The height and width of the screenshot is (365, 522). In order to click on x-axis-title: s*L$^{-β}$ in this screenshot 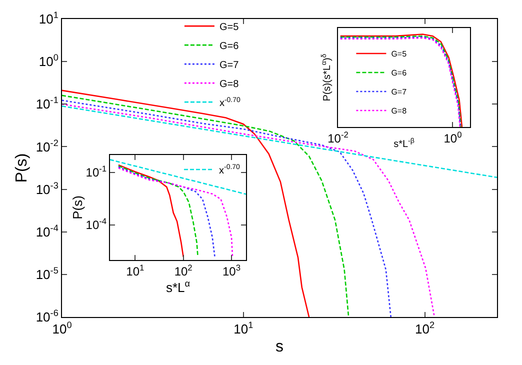, I will do `click(404, 143)`.